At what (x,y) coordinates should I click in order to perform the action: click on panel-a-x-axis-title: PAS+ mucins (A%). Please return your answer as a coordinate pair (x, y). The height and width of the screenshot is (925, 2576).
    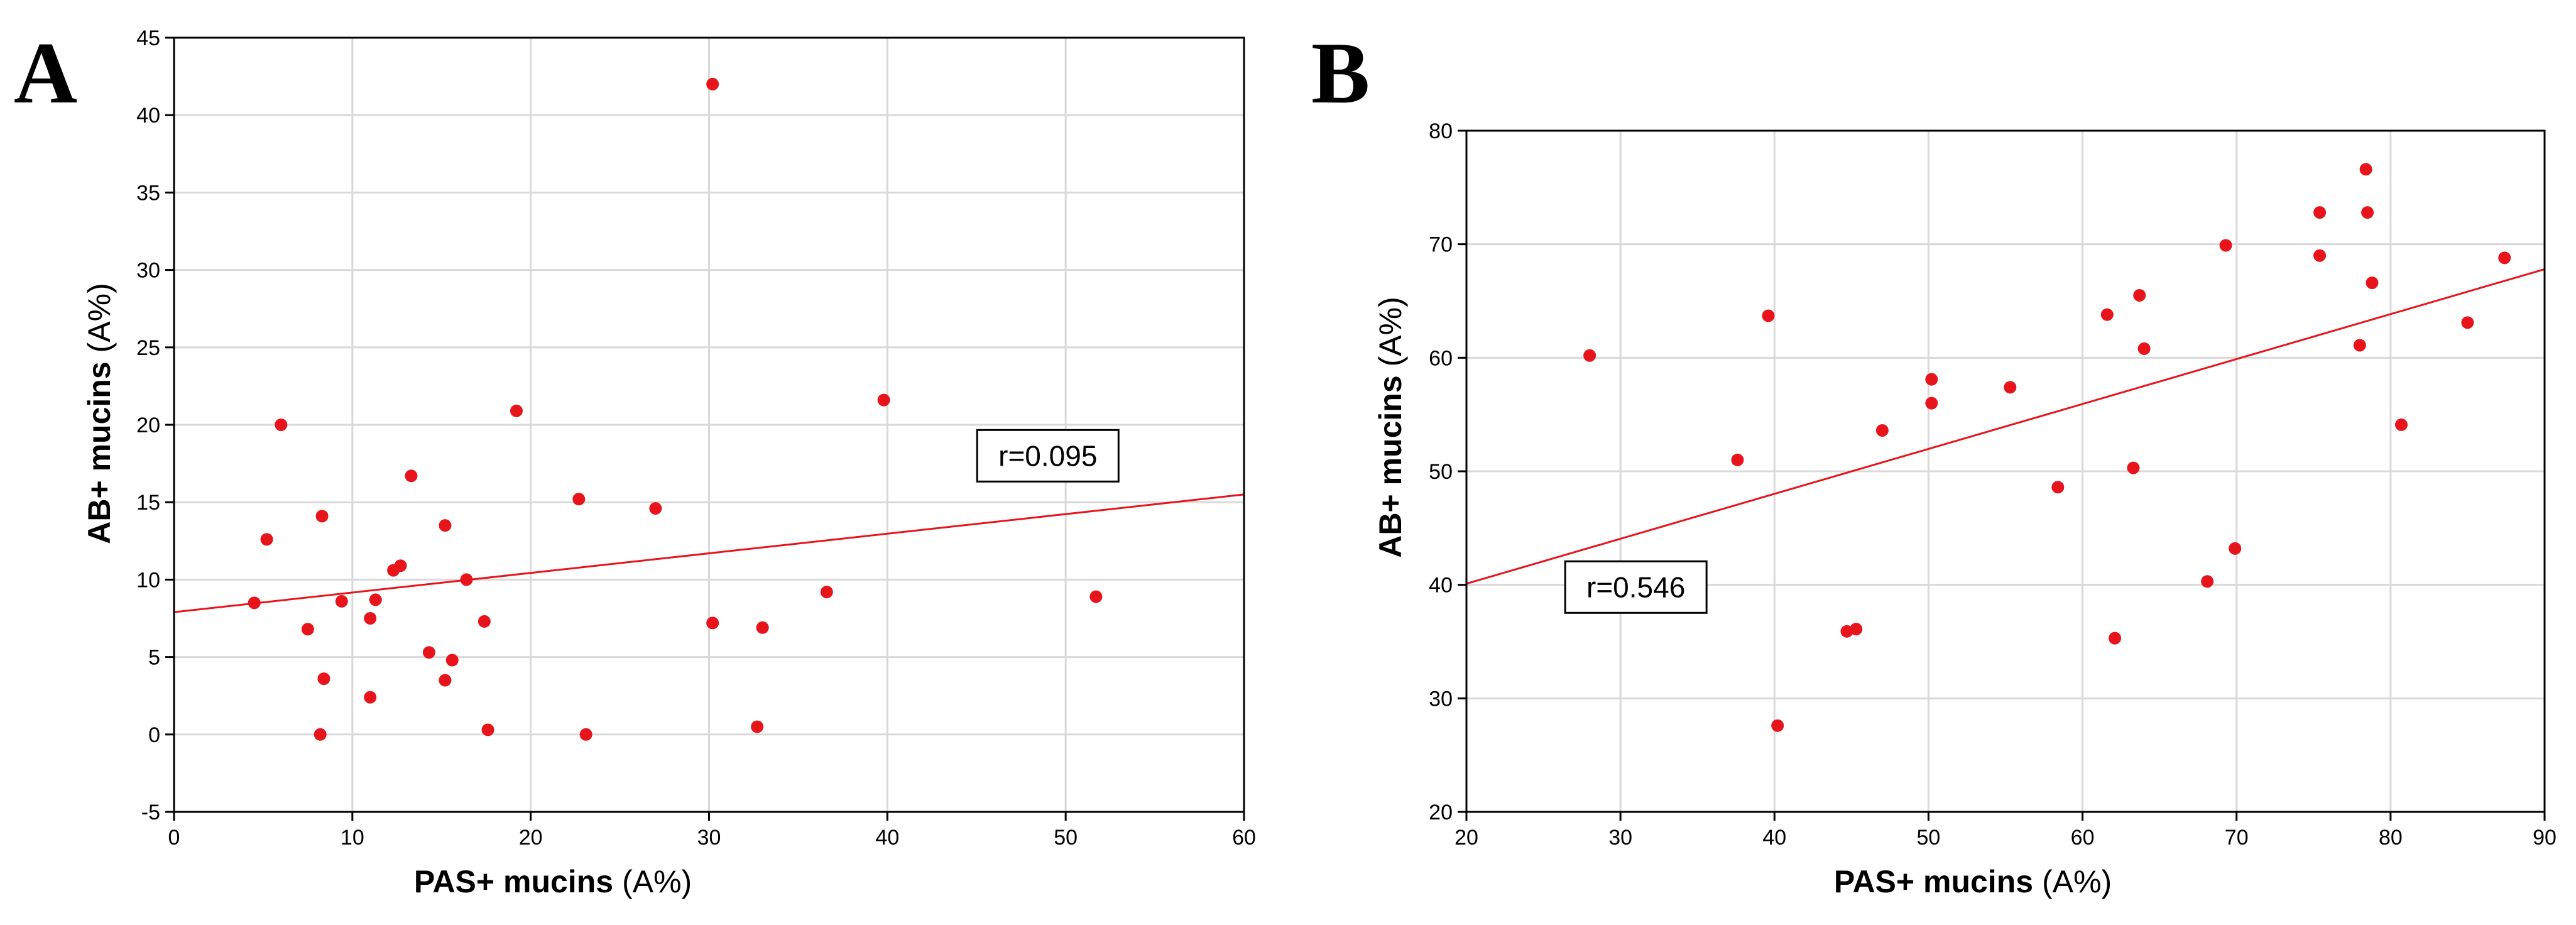
    Looking at the image, I should click on (553, 881).